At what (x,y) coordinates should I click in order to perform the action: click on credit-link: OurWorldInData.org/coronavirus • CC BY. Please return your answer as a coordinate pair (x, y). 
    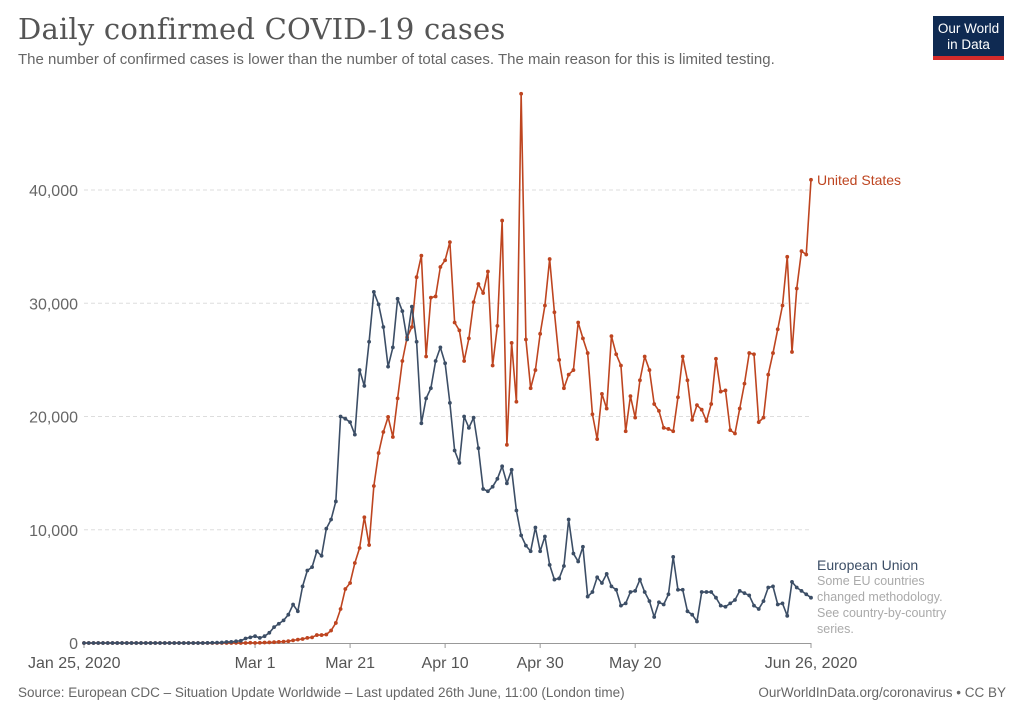
    Looking at the image, I should click on (882, 692).